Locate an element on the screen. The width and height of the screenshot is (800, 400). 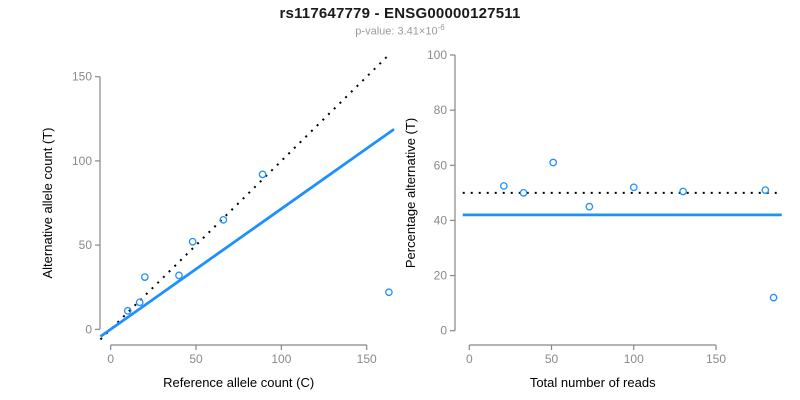
y-axis-title: Percentage alternative (T) is located at coordinates (410, 193).